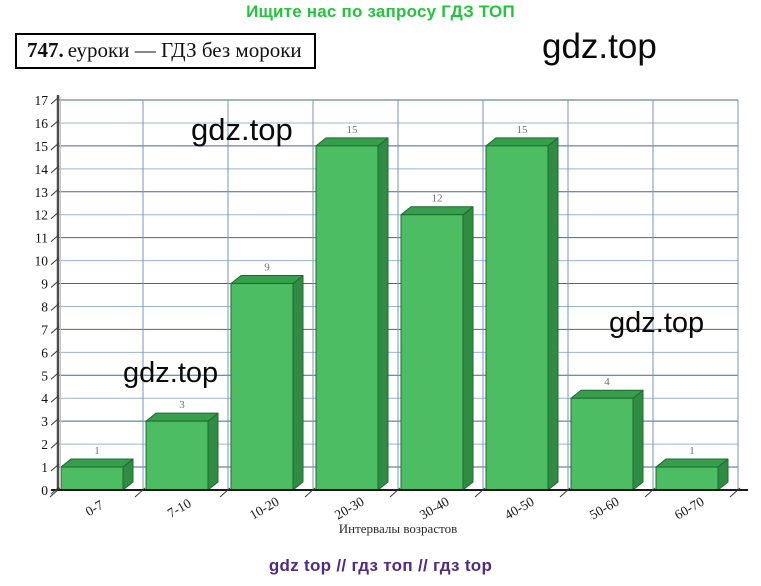 This screenshot has height=586, width=761. Describe the element at coordinates (42, 169) in the screenshot. I see `y-tick-label: 14` at that location.